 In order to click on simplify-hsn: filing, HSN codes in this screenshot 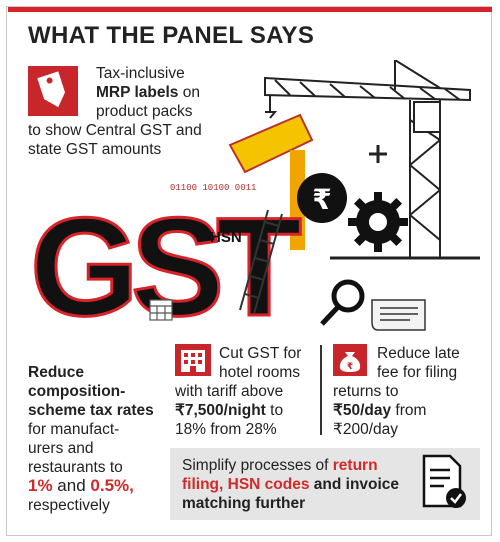, I will do `click(246, 484)`.